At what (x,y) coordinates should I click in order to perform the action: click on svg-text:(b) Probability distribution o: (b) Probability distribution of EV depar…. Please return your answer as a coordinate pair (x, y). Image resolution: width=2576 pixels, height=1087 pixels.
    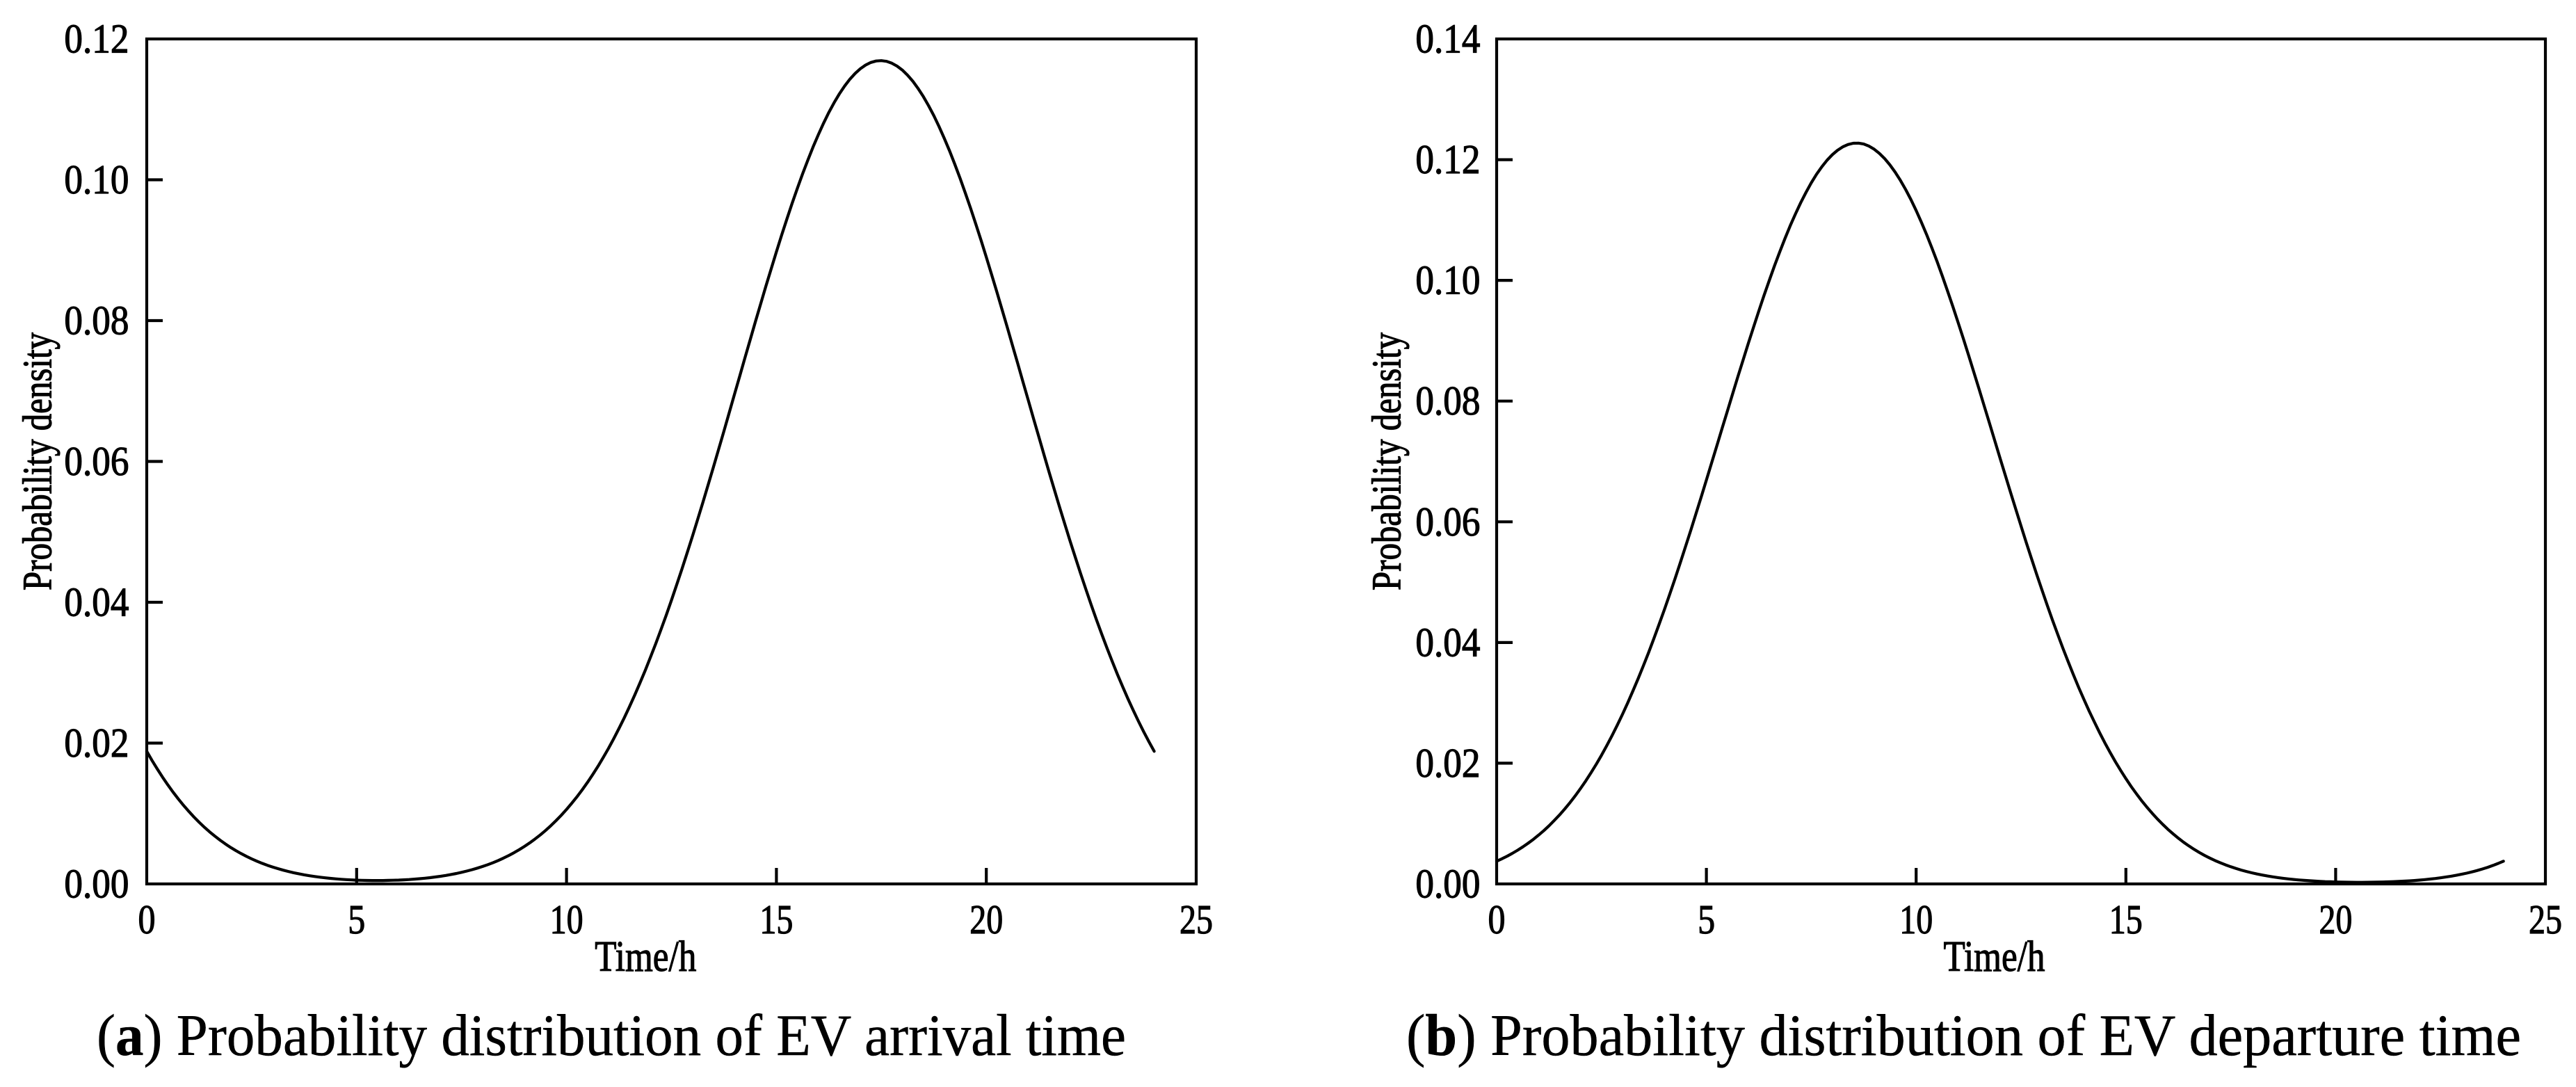
    Looking at the image, I should click on (1964, 1035).